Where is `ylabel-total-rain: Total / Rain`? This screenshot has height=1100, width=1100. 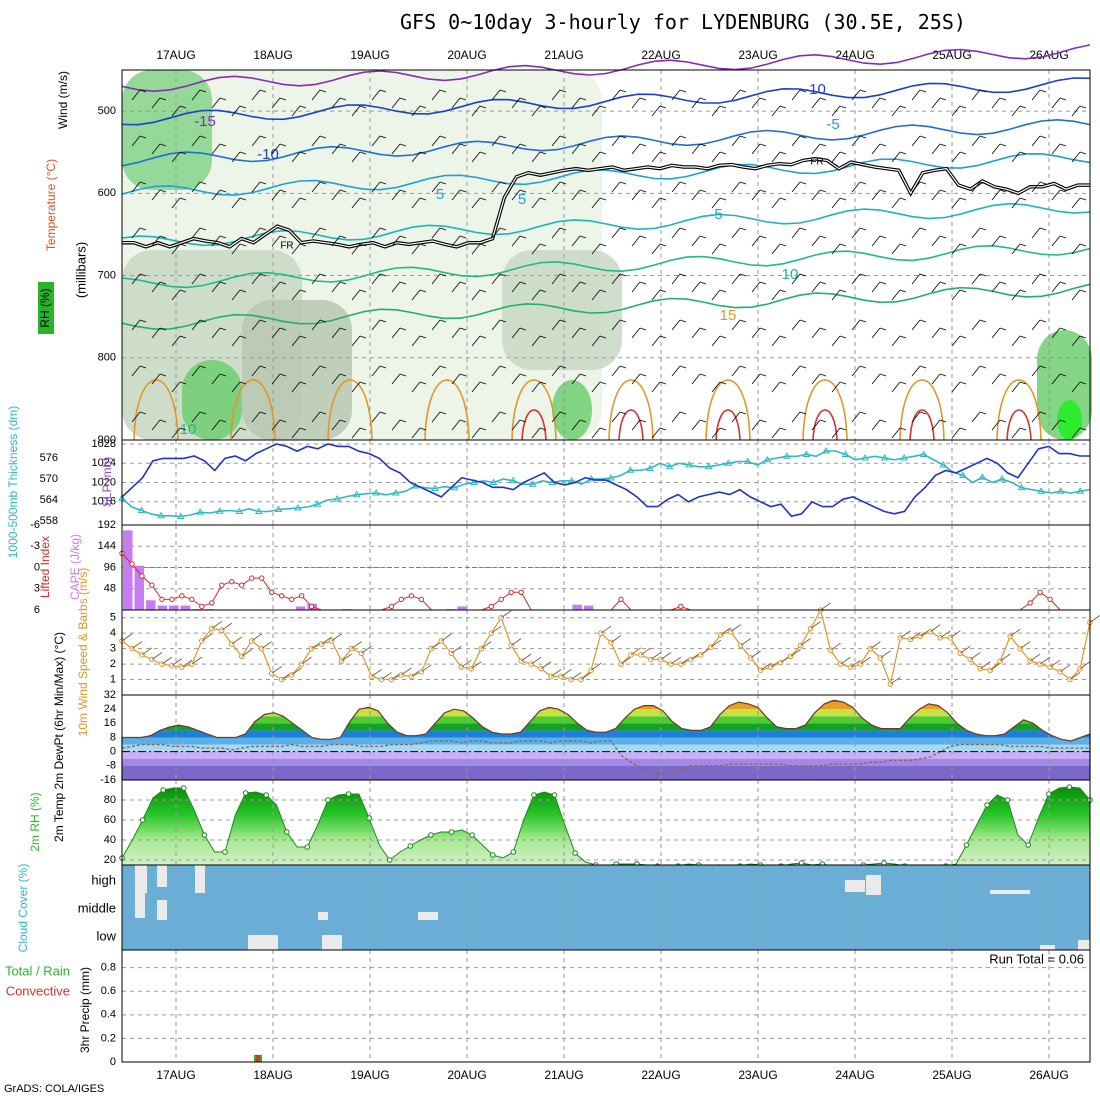
ylabel-total-rain: Total / Rain is located at coordinates (37, 970).